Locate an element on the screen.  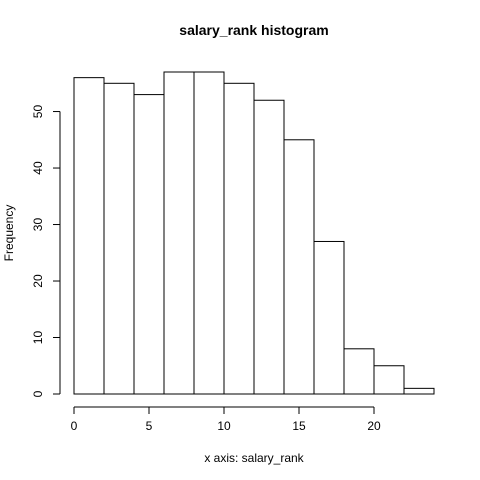
y-axis-label: Frequency is located at coordinates (9, 233).